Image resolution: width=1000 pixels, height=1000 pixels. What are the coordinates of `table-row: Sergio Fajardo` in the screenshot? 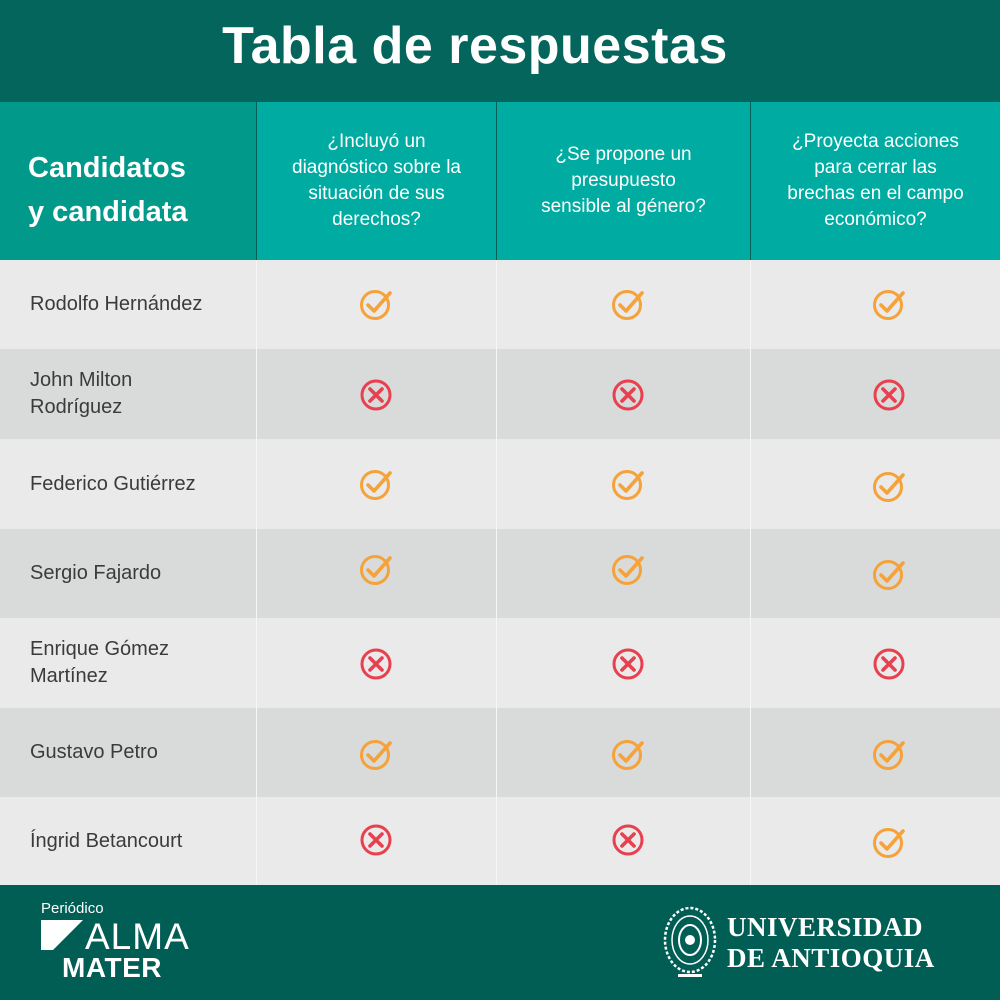 It's located at (500, 573).